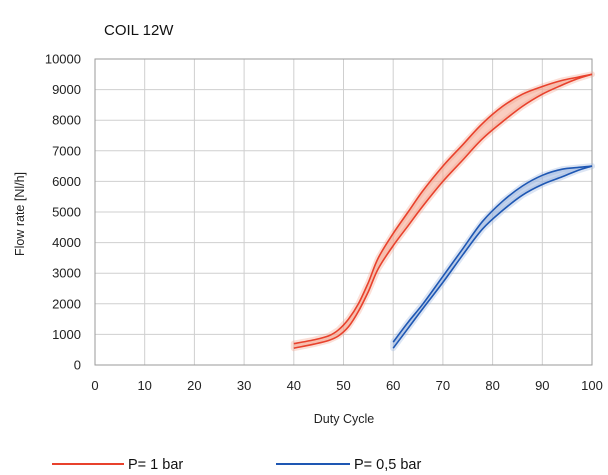 The width and height of the screenshot is (608, 475). Describe the element at coordinates (492, 385) in the screenshot. I see `x-tick-label: 80` at that location.